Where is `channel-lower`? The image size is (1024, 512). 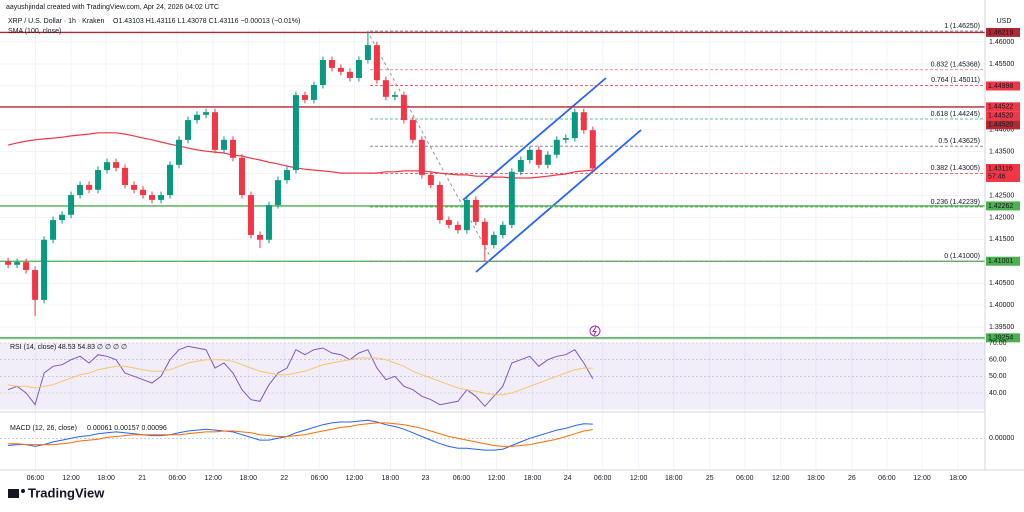 channel-lower is located at coordinates (558, 201).